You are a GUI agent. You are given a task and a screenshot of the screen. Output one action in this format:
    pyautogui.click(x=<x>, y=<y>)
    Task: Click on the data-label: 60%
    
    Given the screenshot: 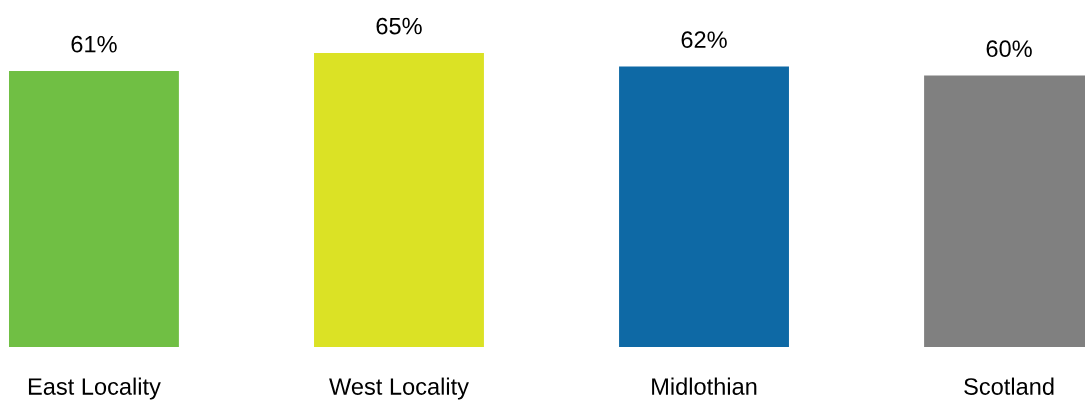 What is the action you would take?
    pyautogui.click(x=1009, y=49)
    